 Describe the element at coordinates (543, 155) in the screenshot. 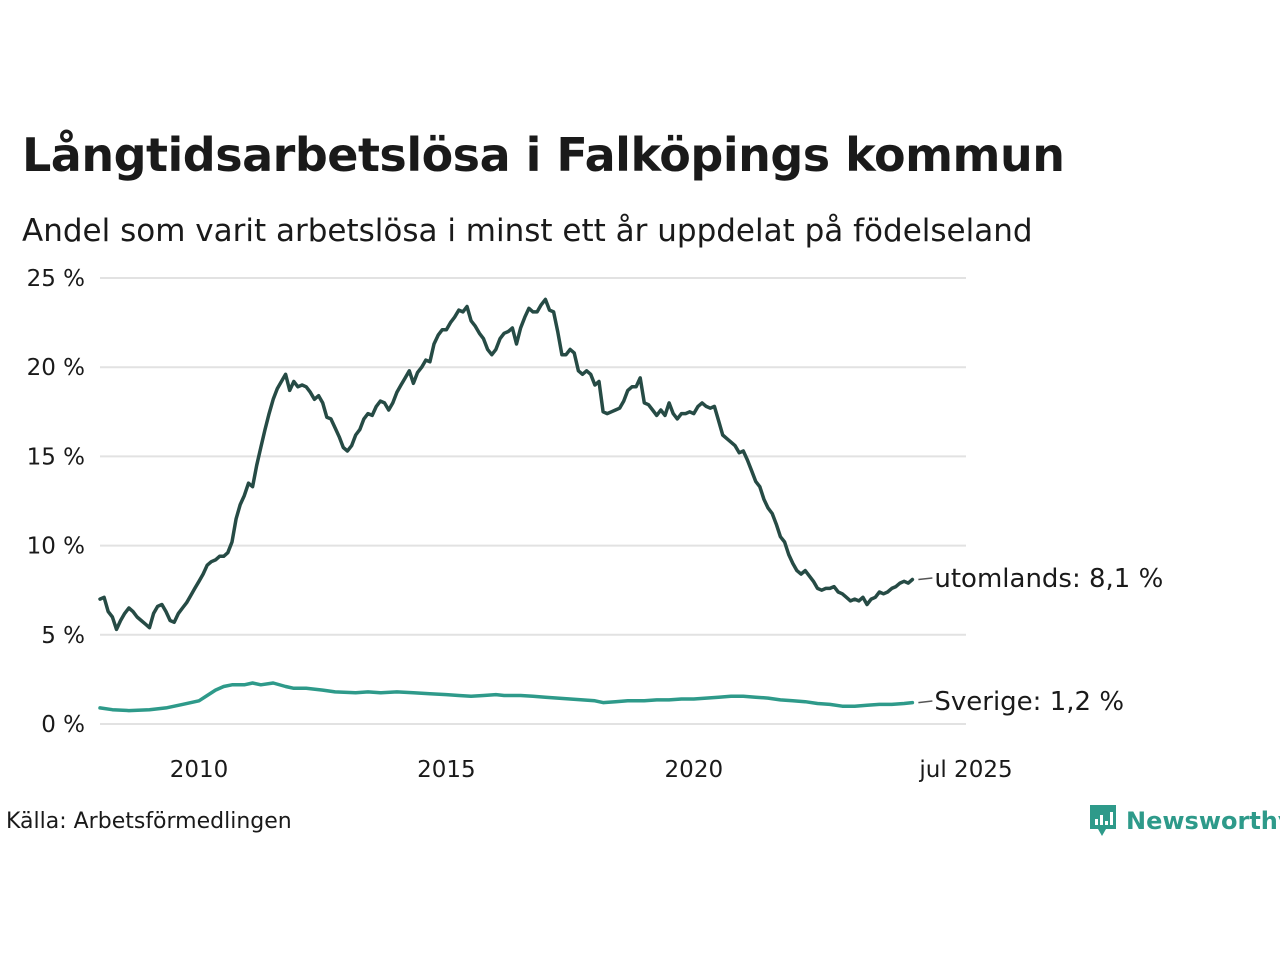

I see `chart-title: Långtidsarbetslösa i Falköpings kommun` at that location.